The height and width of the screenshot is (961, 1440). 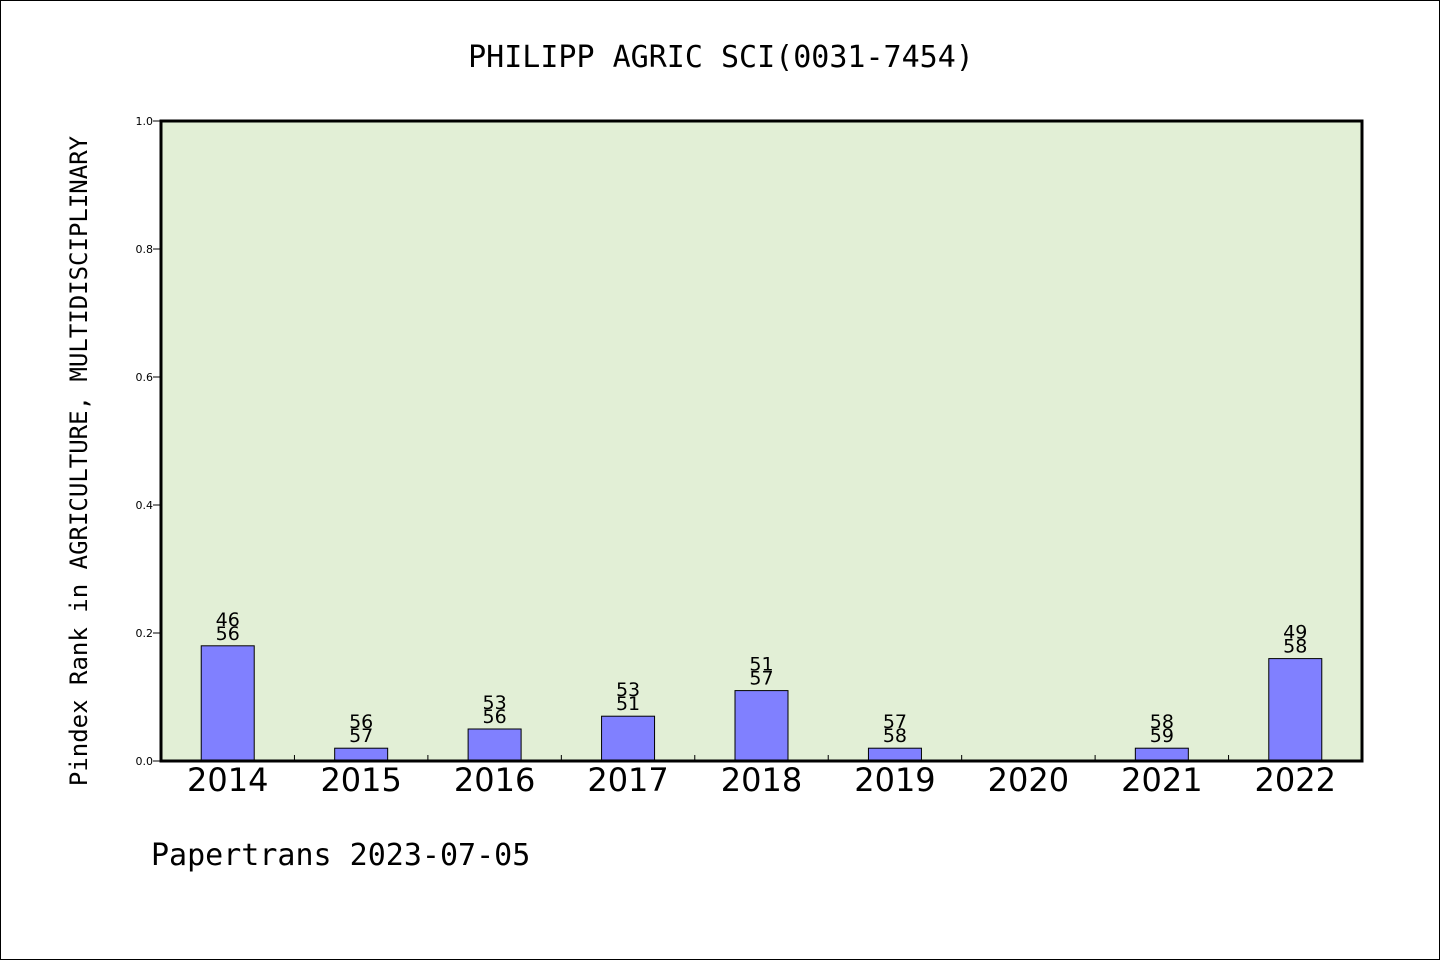 I want to click on x-tick-label: 2017, so click(x=627, y=780).